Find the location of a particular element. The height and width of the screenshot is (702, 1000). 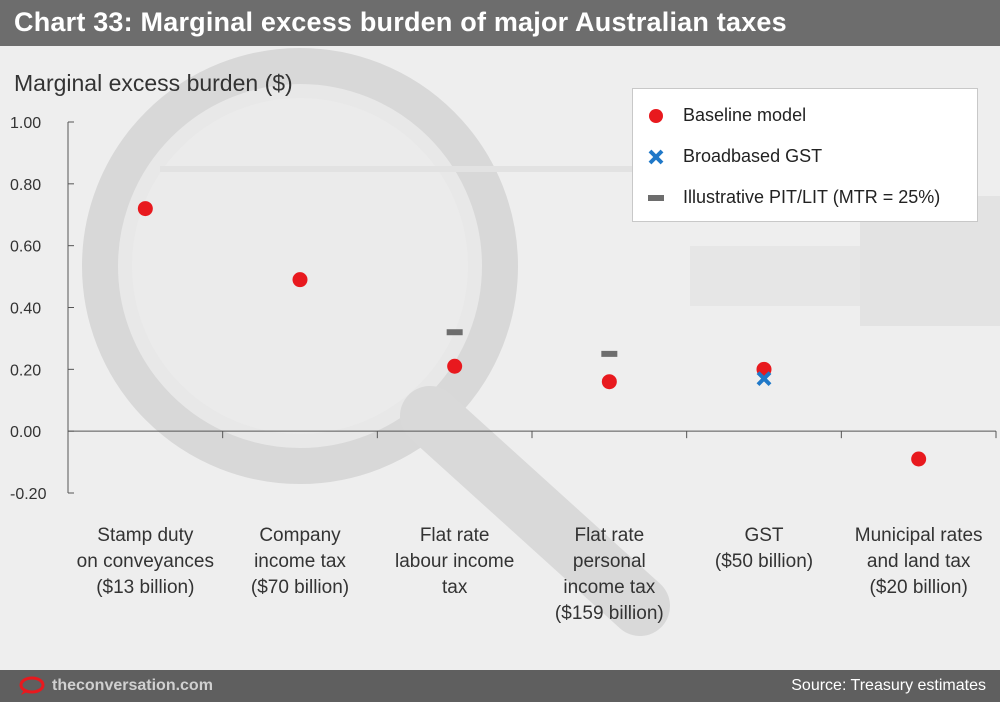

x-category-label-line: GST is located at coordinates (763, 535).